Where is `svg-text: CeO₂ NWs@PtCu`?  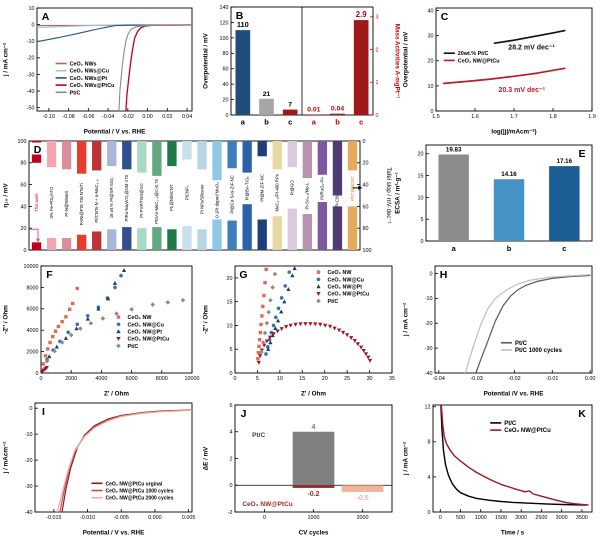 svg-text: CeO₂ NWs@PtCu is located at coordinates (92, 86).